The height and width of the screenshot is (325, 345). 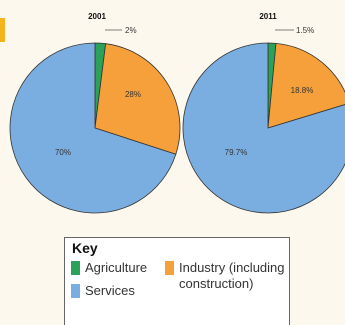 I want to click on slice-label-2001-industry: 28%, so click(x=133, y=94).